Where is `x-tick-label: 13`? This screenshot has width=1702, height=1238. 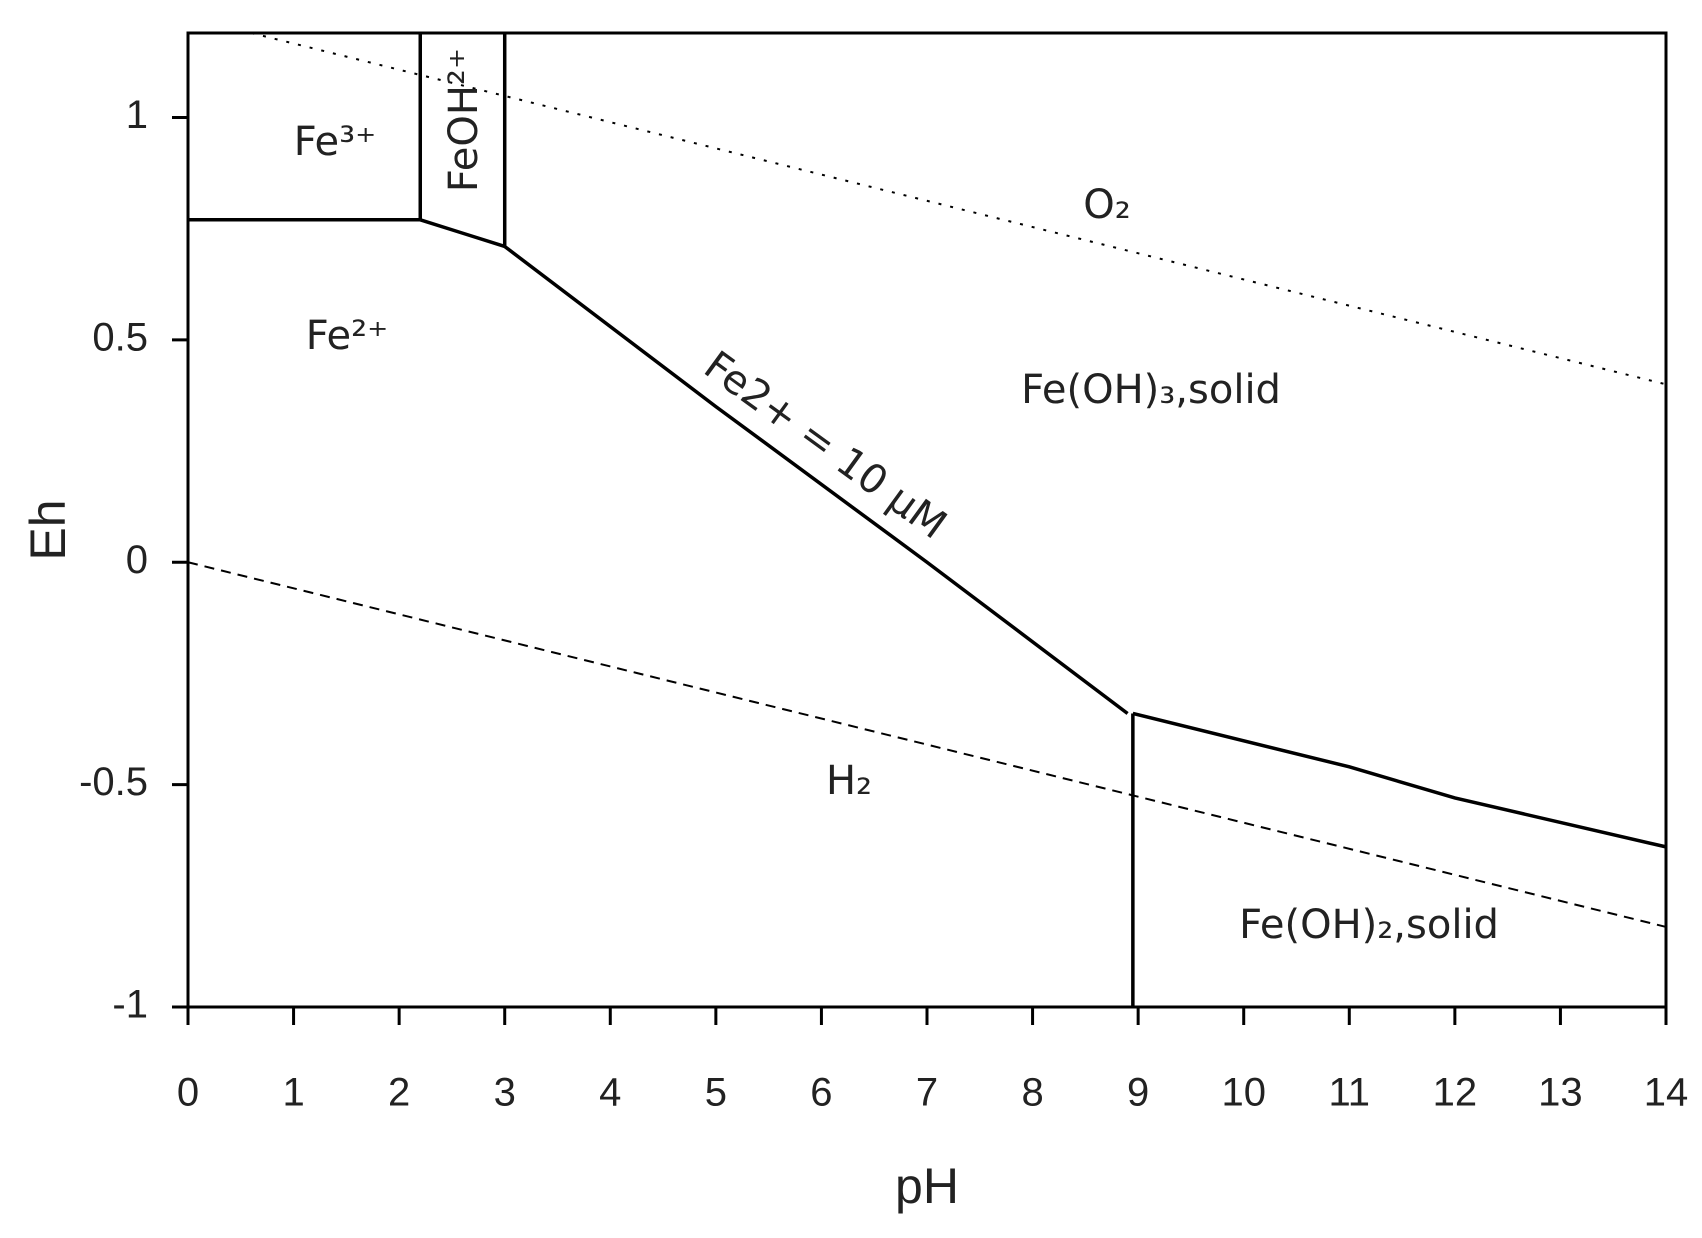
x-tick-label: 13 is located at coordinates (1560, 1093).